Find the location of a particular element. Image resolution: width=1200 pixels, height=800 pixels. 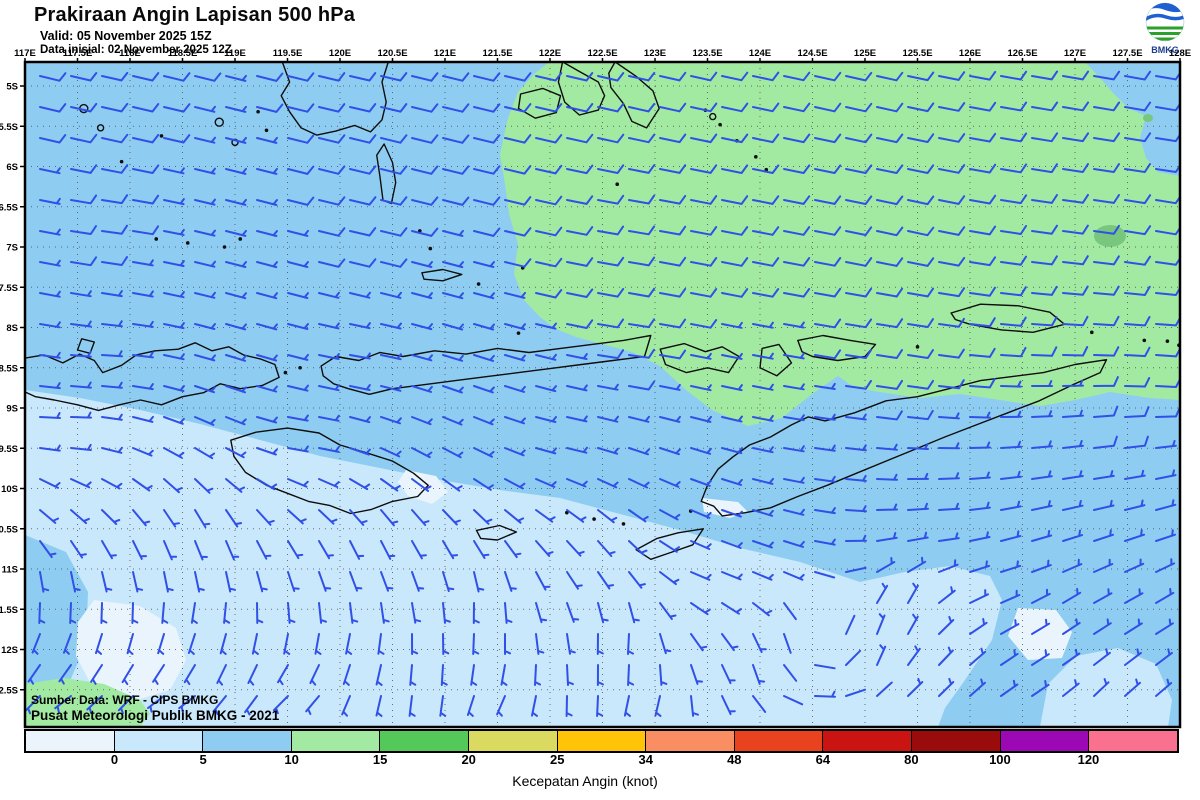

logo-label: BMKG is located at coordinates (1165, 50).